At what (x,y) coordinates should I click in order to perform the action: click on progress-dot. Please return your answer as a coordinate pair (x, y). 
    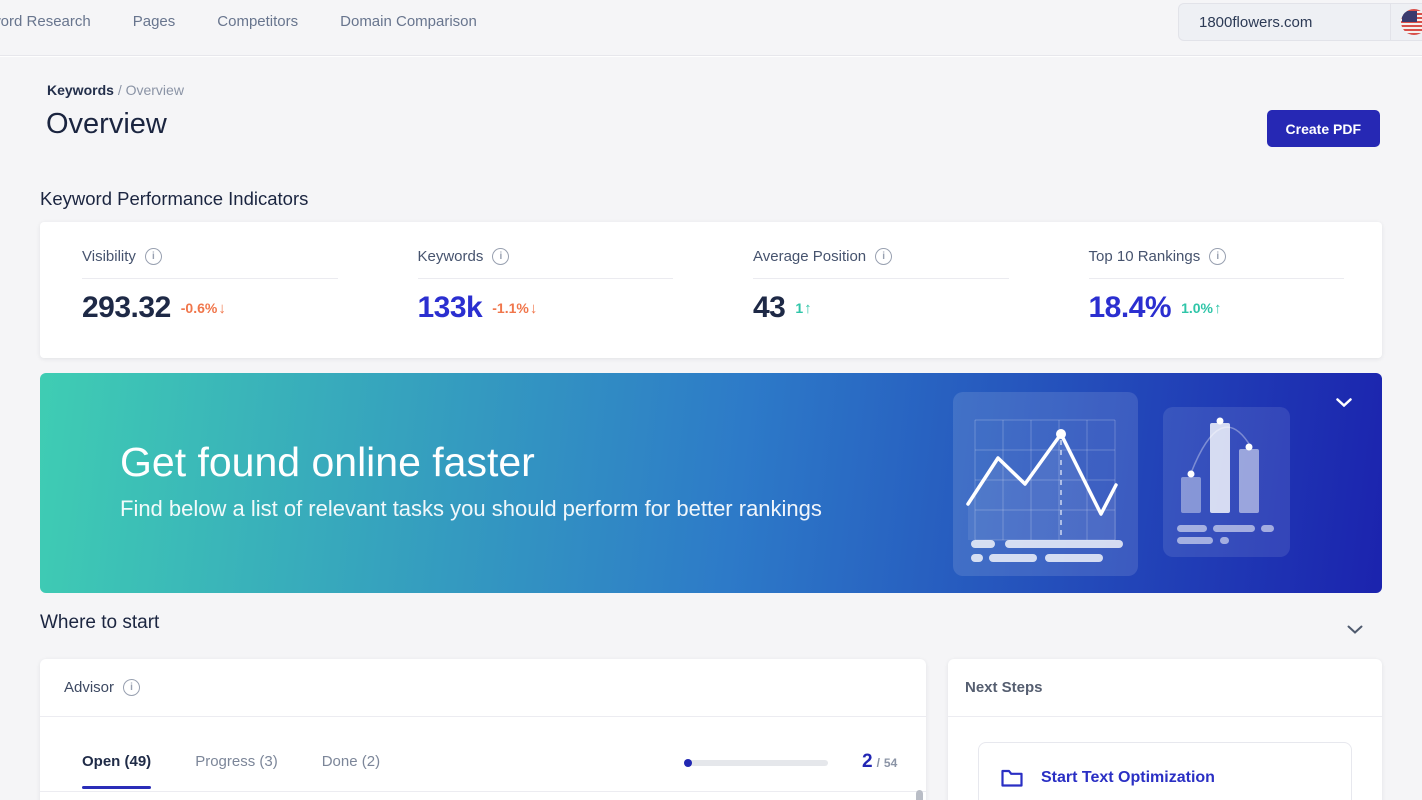
    Looking at the image, I should click on (688, 763).